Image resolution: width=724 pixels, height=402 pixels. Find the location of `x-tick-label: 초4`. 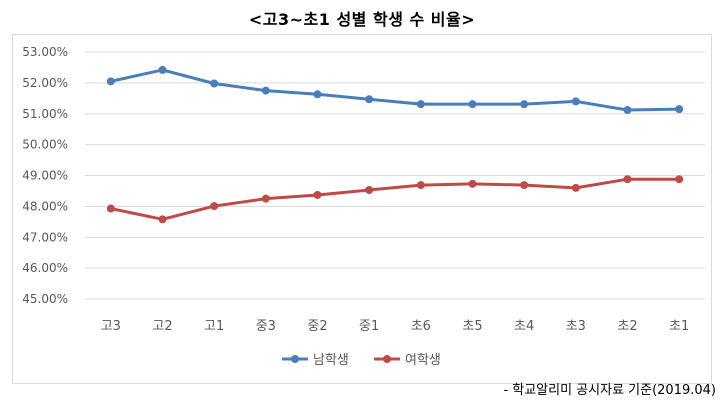

x-tick-label: 초4 is located at coordinates (524, 326).